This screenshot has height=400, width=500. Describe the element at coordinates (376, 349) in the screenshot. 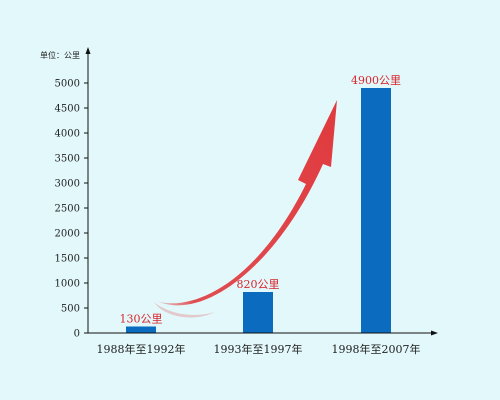

I see `x-category-label: 1998年至2007年` at that location.